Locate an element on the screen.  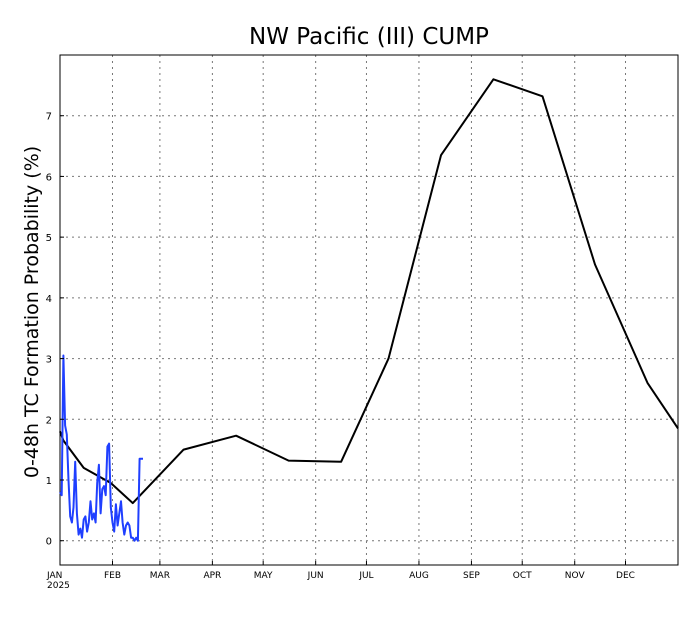
y-tick-label: 7 is located at coordinates (49, 117).